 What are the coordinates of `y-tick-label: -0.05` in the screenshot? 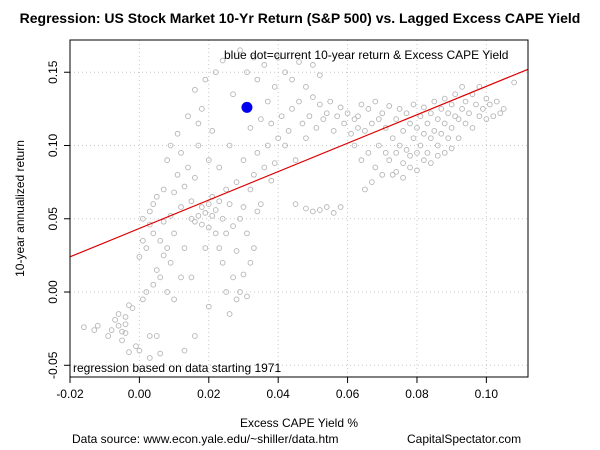 It's located at (53, 365).